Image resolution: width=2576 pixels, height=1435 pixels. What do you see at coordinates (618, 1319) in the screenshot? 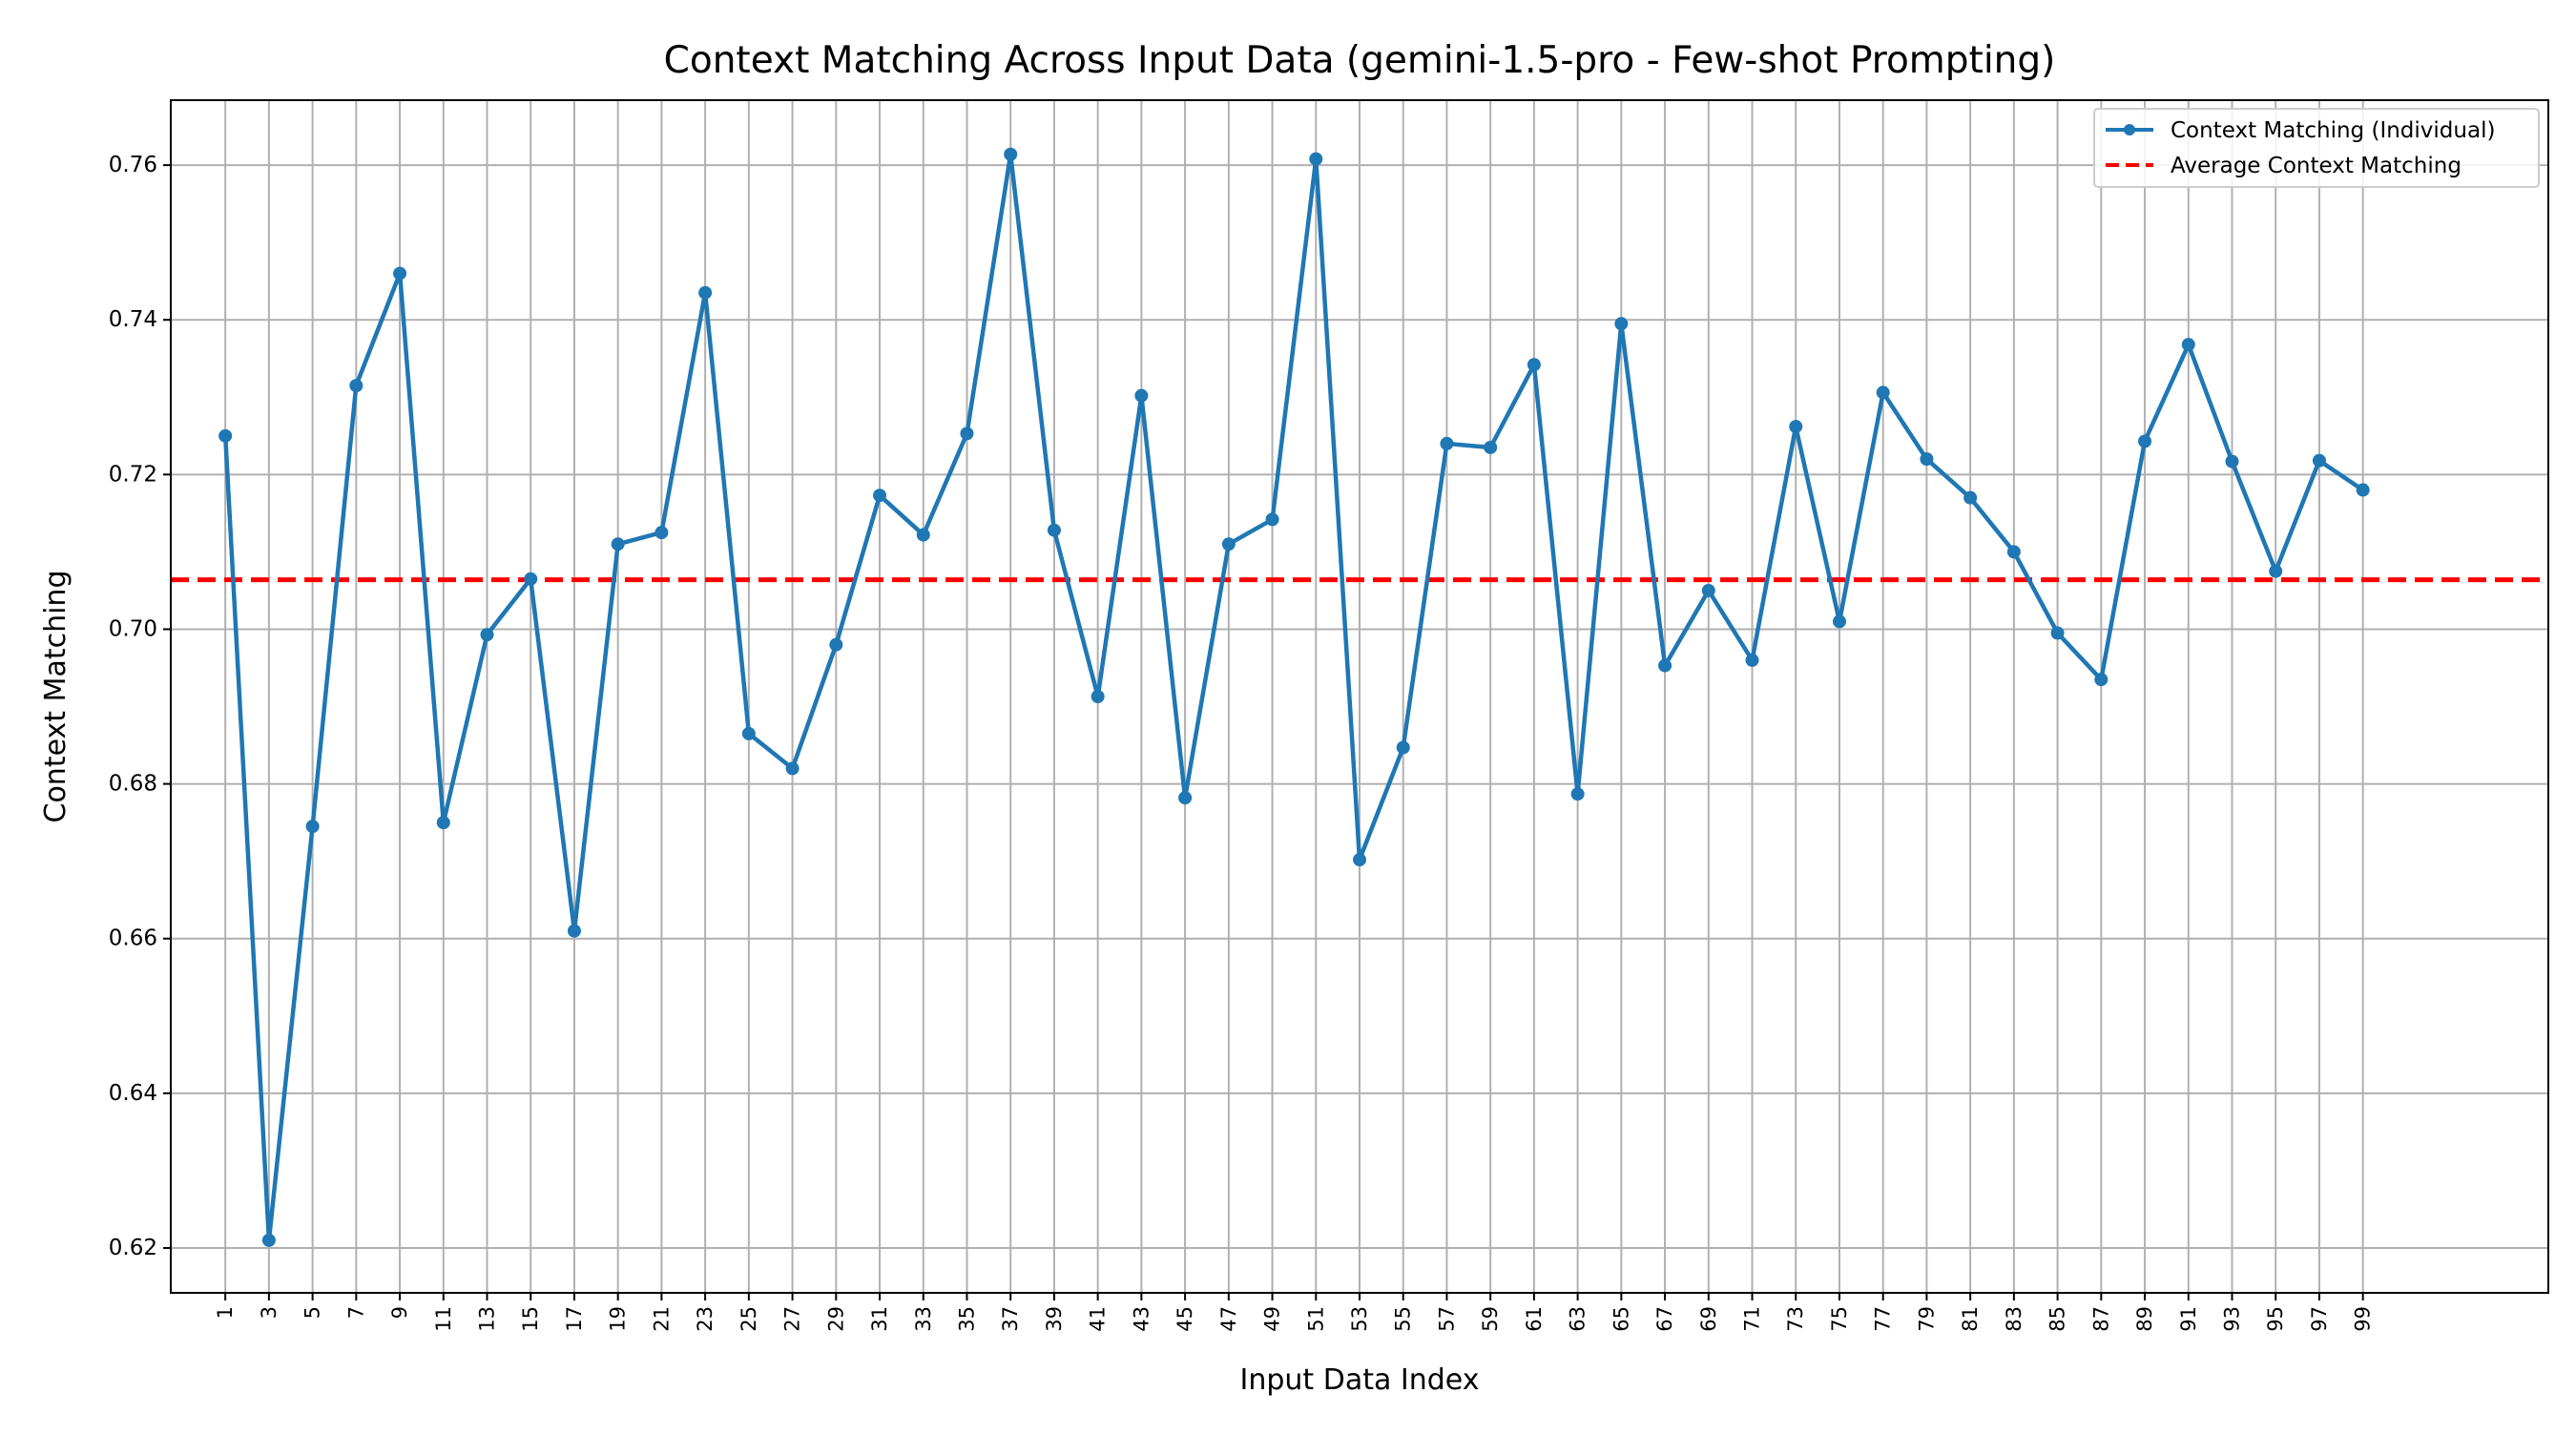
I see `x-tick-label: 19` at bounding box center [618, 1319].